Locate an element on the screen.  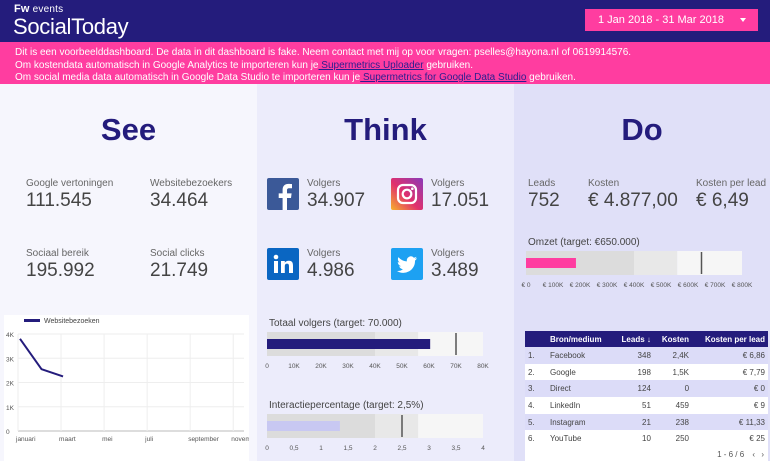
interaction-bullet-chart: 0 0,5 1 1,5 2 2,5 3 3,5 4 is located at coordinates (381, 435).